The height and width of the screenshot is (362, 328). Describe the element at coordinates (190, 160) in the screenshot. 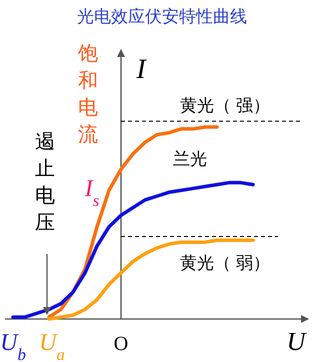

I see `series-label: 兰光` at that location.